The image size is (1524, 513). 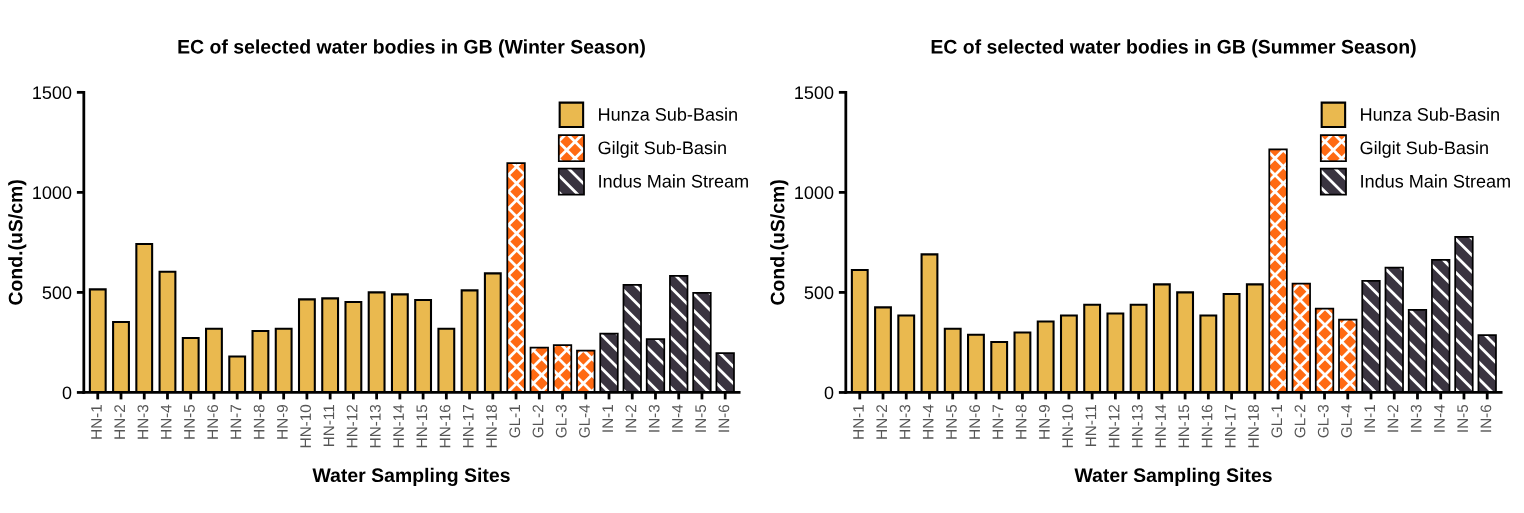 What do you see at coordinates (411, 48) in the screenshot?
I see `chart-title: EC of selected water bodies in GB (Winter Season)` at bounding box center [411, 48].